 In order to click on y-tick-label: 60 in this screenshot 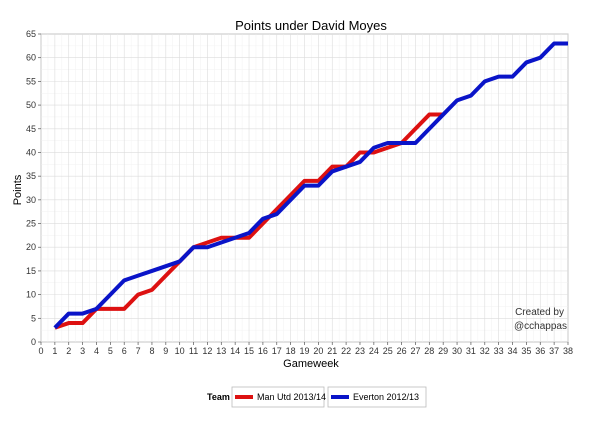, I will do `click(31, 58)`.